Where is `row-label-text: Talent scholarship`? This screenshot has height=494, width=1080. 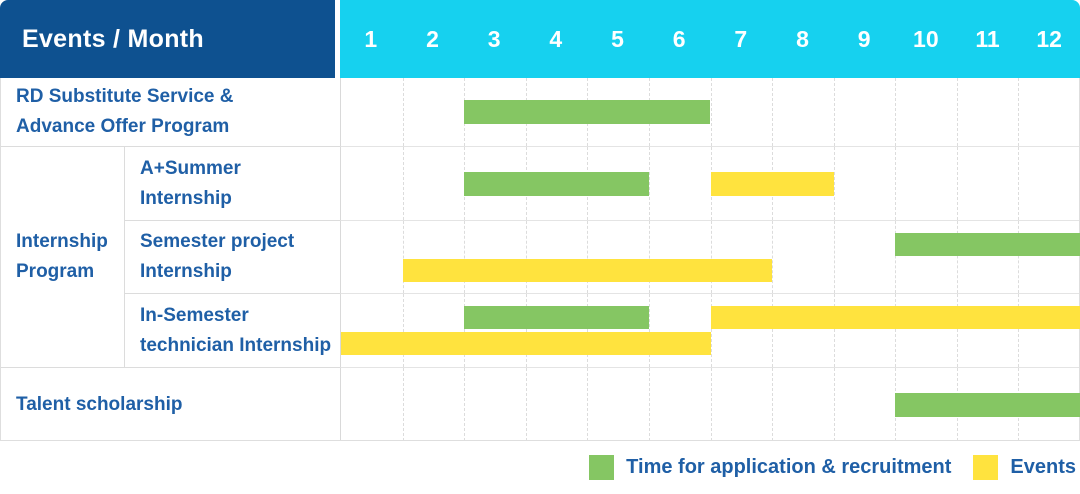 row-label-text: Talent scholarship is located at coordinates (99, 404).